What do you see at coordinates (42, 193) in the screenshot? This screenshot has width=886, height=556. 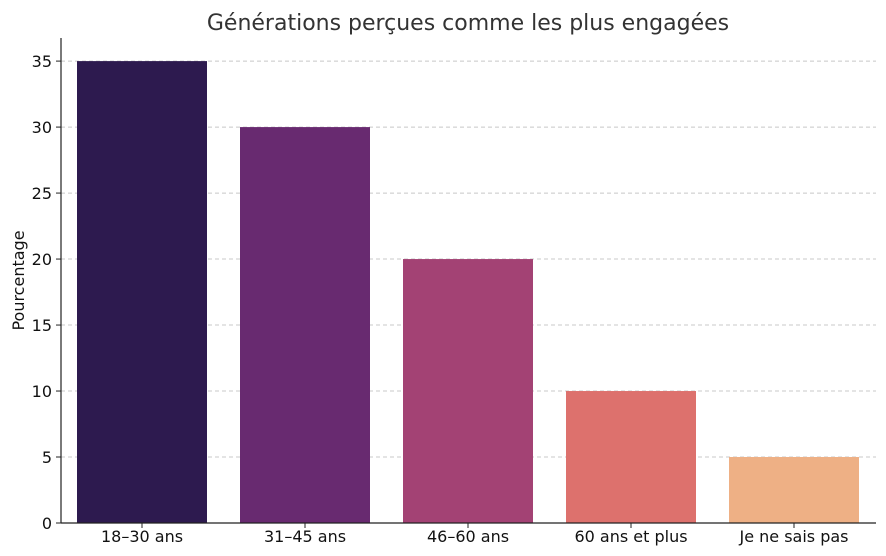 I see `y-tick-label: 25` at bounding box center [42, 193].